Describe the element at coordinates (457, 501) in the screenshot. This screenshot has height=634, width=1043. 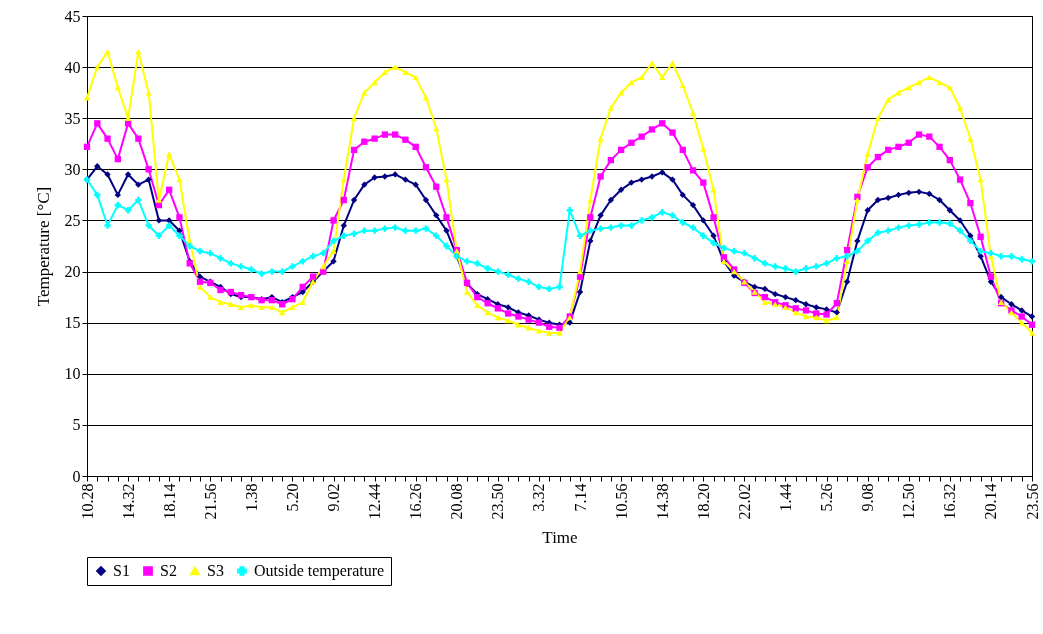
I see `x-tick-label: 20.08` at that location.